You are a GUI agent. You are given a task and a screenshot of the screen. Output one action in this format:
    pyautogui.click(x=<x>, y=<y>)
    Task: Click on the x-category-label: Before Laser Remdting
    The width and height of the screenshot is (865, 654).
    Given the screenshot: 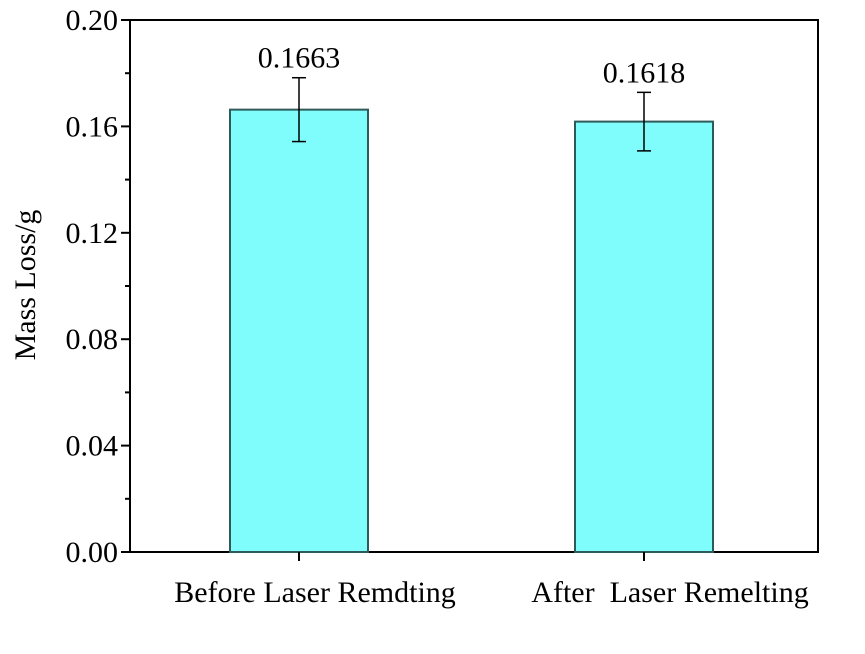 What is the action you would take?
    pyautogui.click(x=315, y=592)
    